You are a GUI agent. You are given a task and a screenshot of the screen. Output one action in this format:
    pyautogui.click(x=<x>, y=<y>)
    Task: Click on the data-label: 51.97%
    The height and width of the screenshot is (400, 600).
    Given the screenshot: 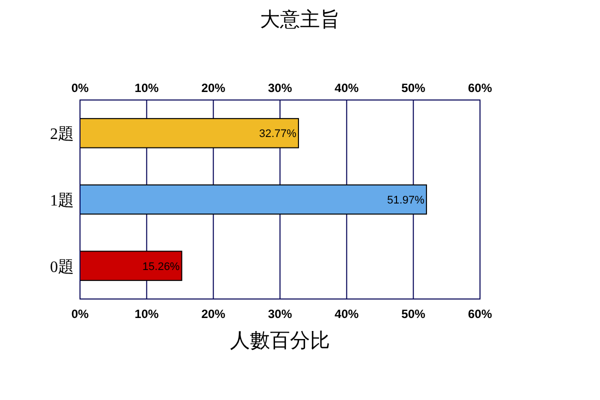 What is the action you would take?
    pyautogui.click(x=406, y=200)
    